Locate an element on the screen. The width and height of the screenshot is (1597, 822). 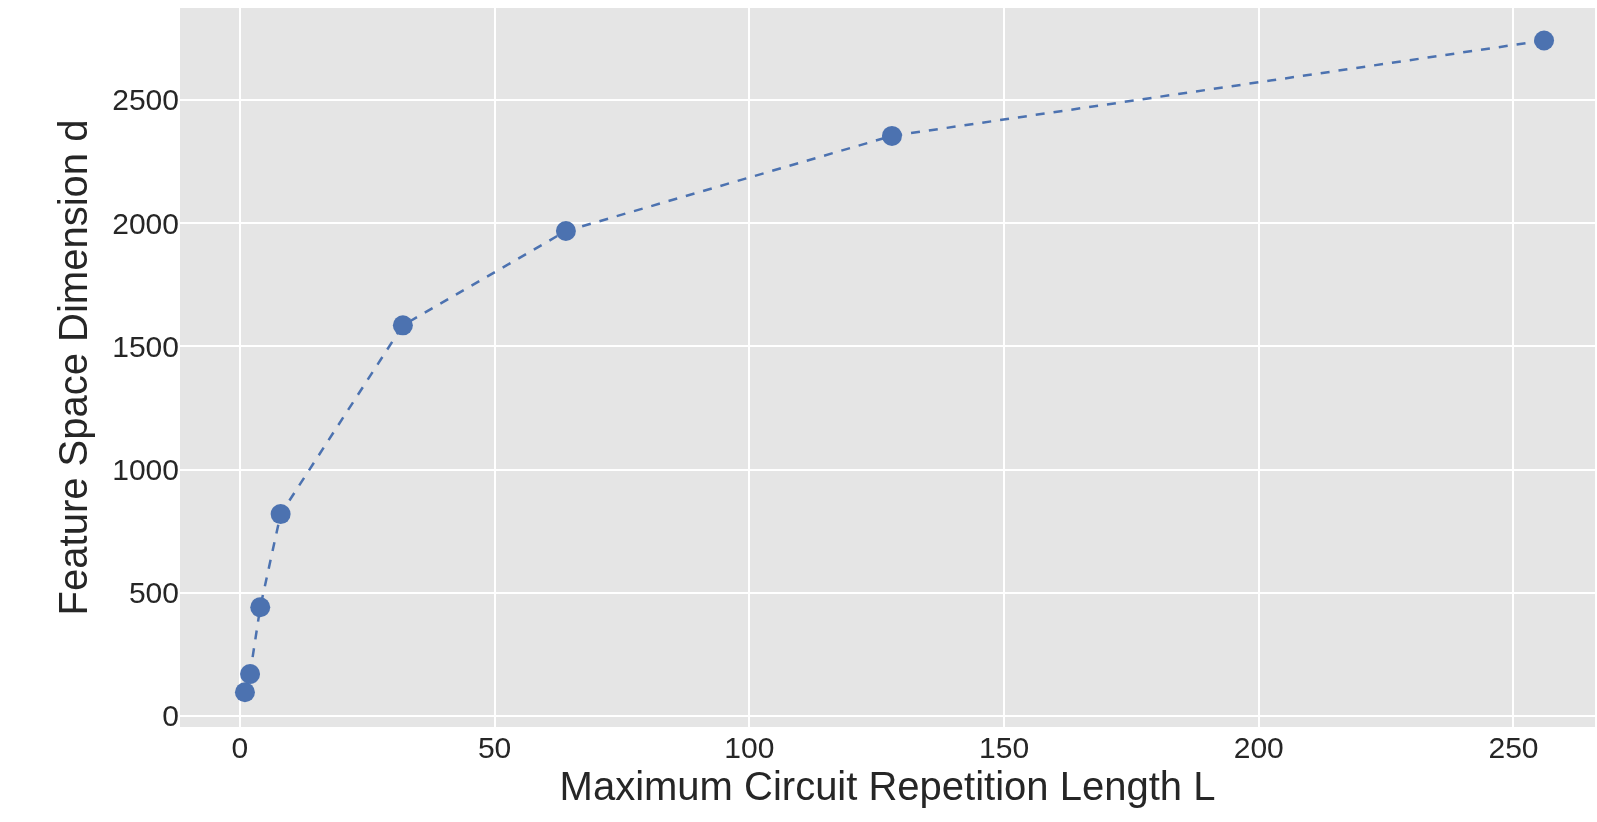
y-tick-label: 0 is located at coordinates (170, 716).